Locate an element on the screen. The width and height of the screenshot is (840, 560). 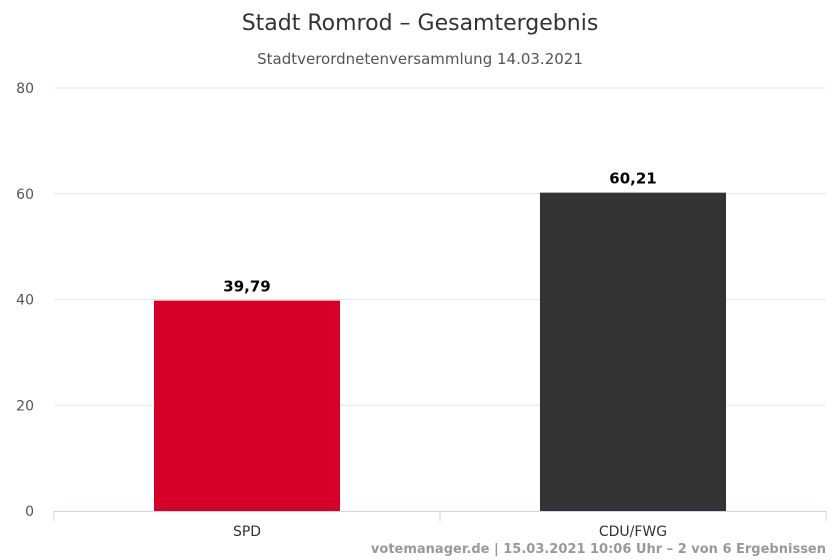
y-axis: 0 20 40 60 80 is located at coordinates (25, 300).